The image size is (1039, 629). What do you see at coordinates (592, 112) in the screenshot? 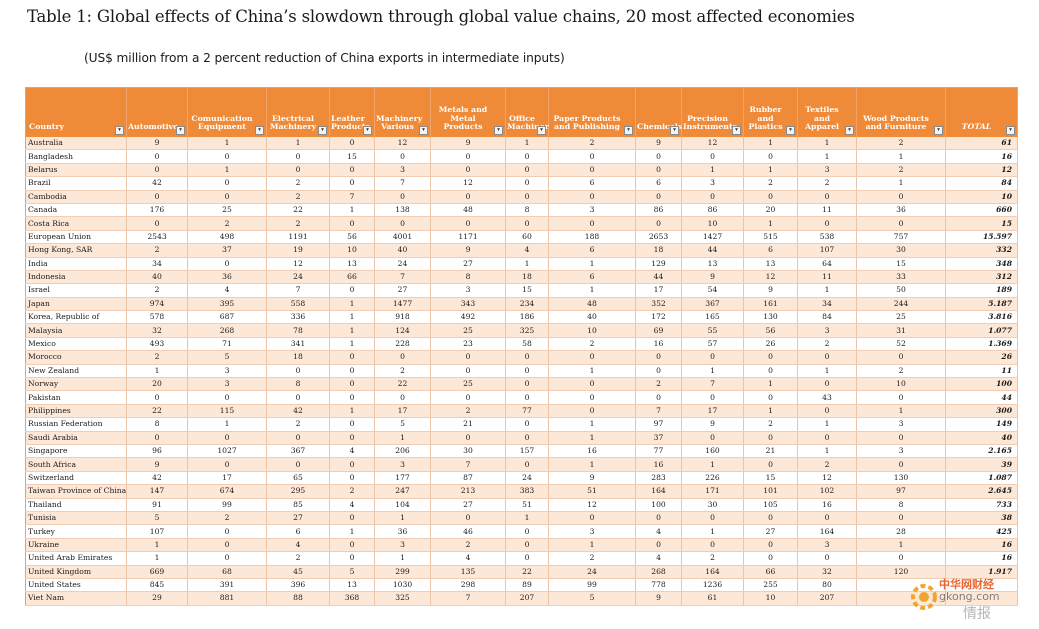
I see `column-header-paper: Paper Products and Publishing ▾` at bounding box center [592, 112].